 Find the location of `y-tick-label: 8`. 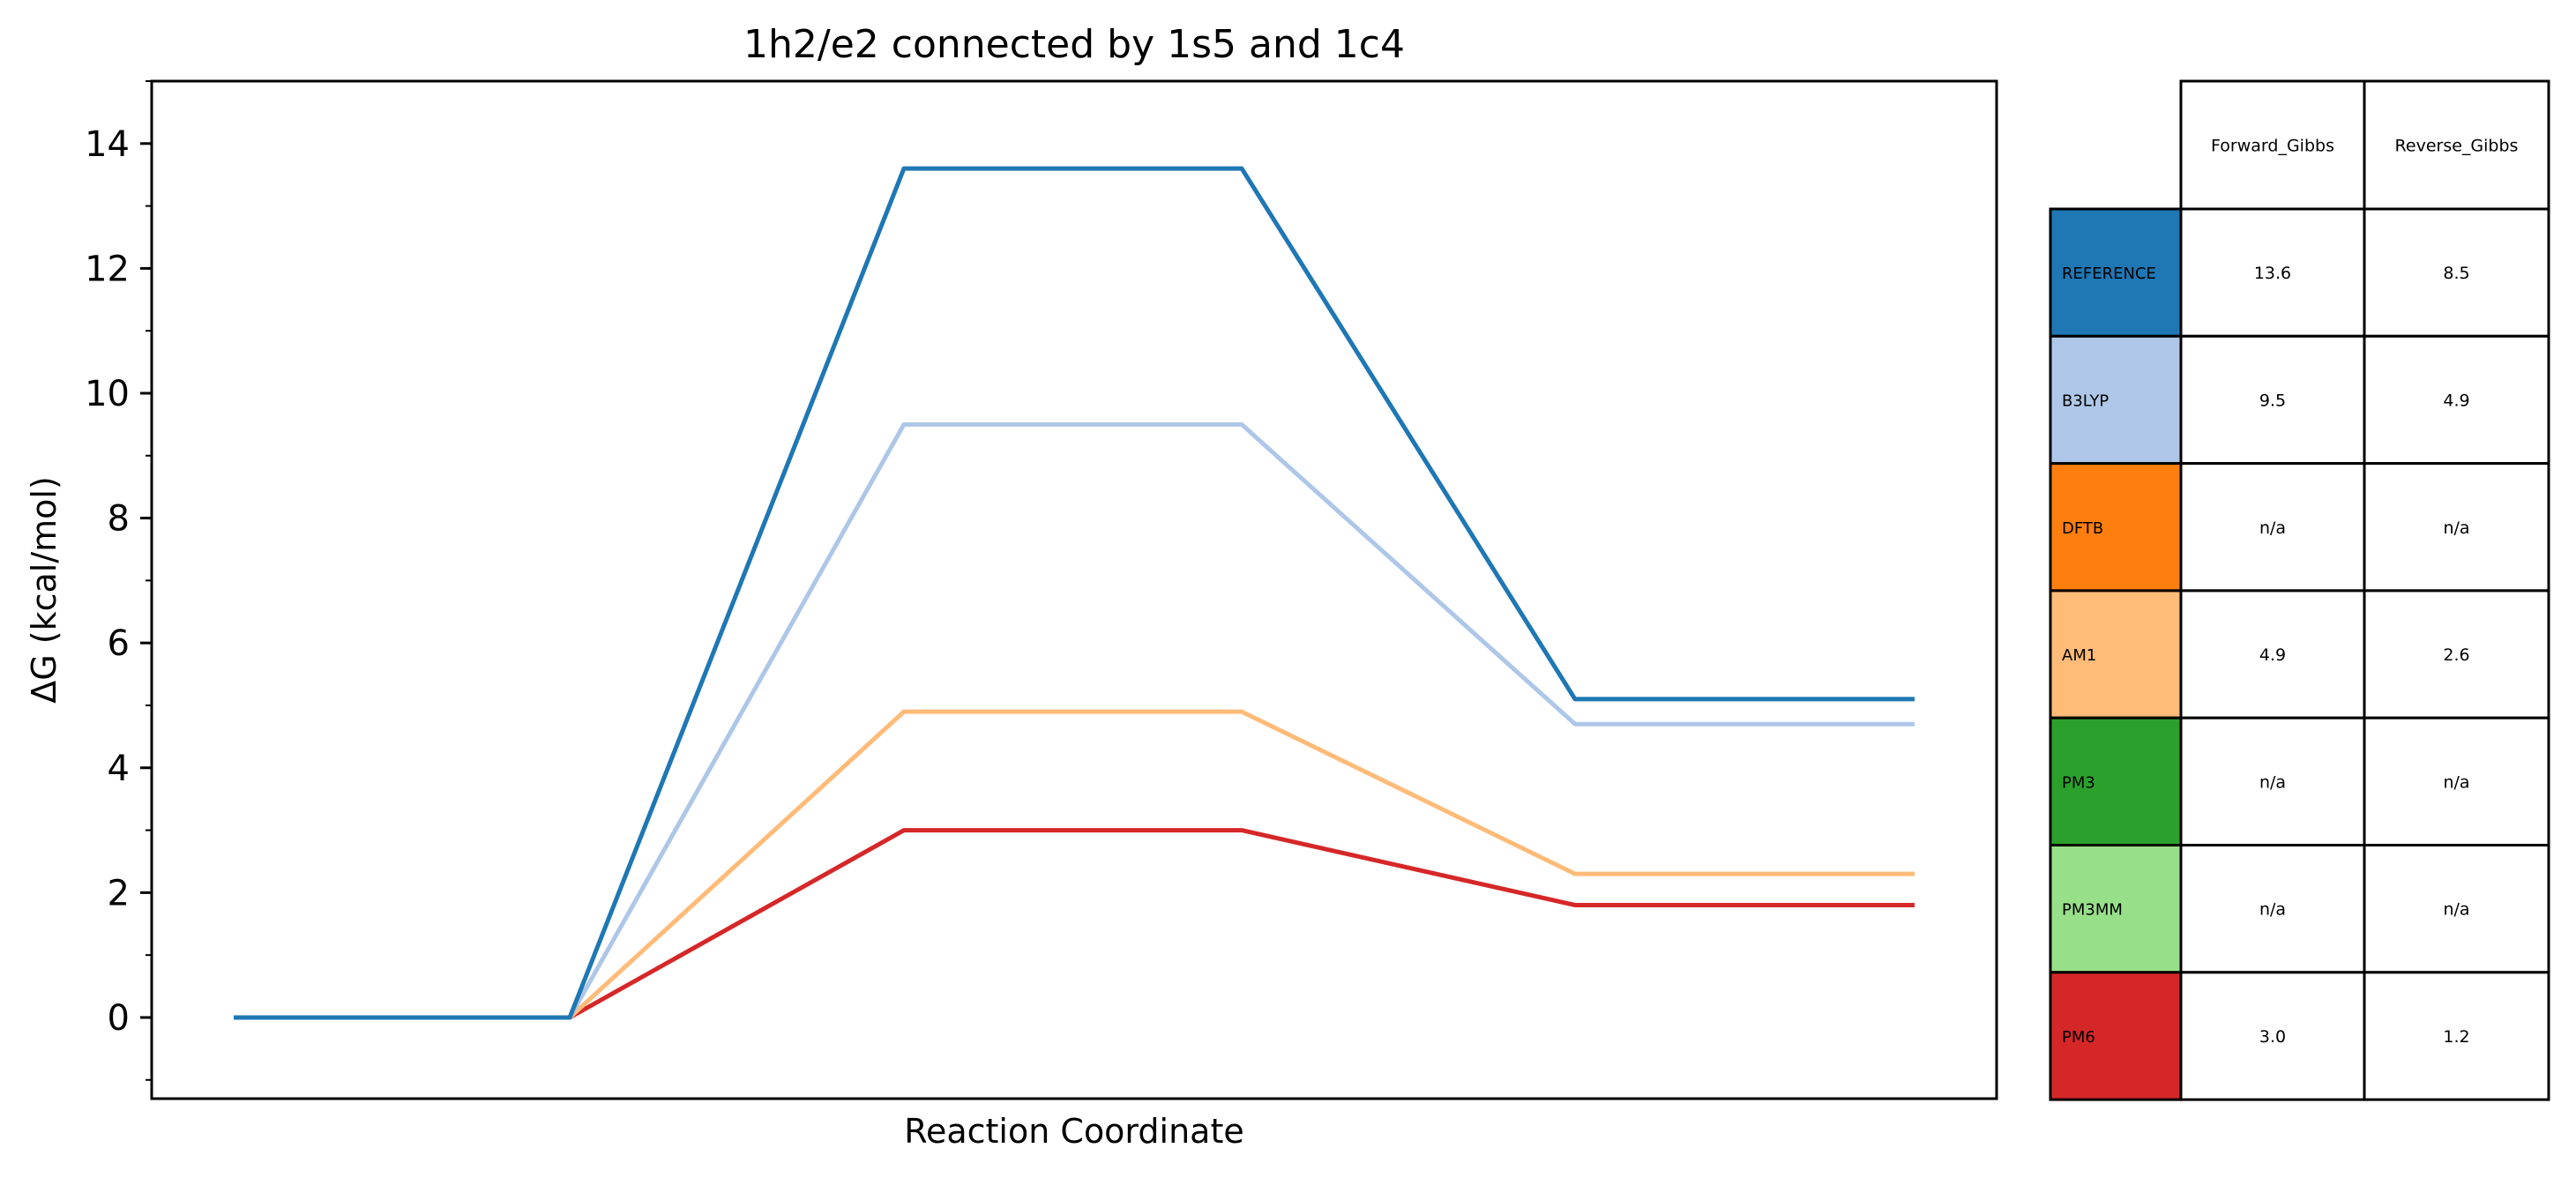

y-tick-label: 8 is located at coordinates (119, 519).